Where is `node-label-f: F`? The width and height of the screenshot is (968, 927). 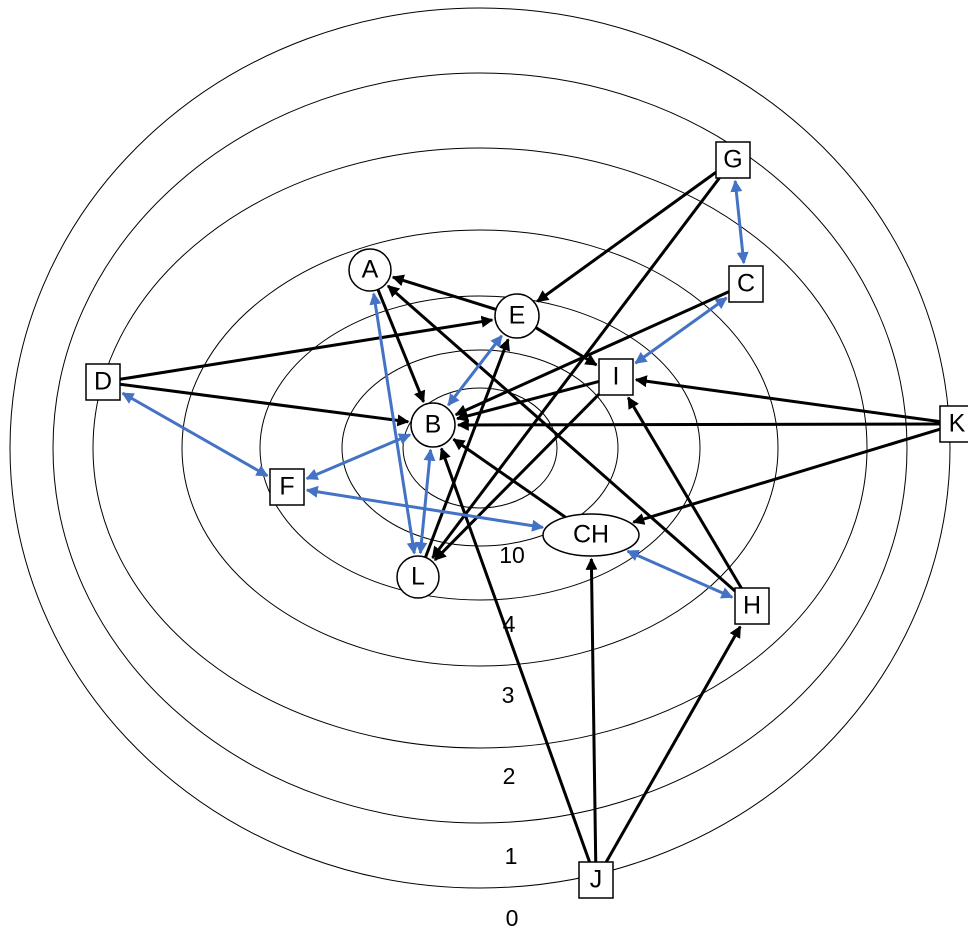 node-label-f: F is located at coordinates (286, 487).